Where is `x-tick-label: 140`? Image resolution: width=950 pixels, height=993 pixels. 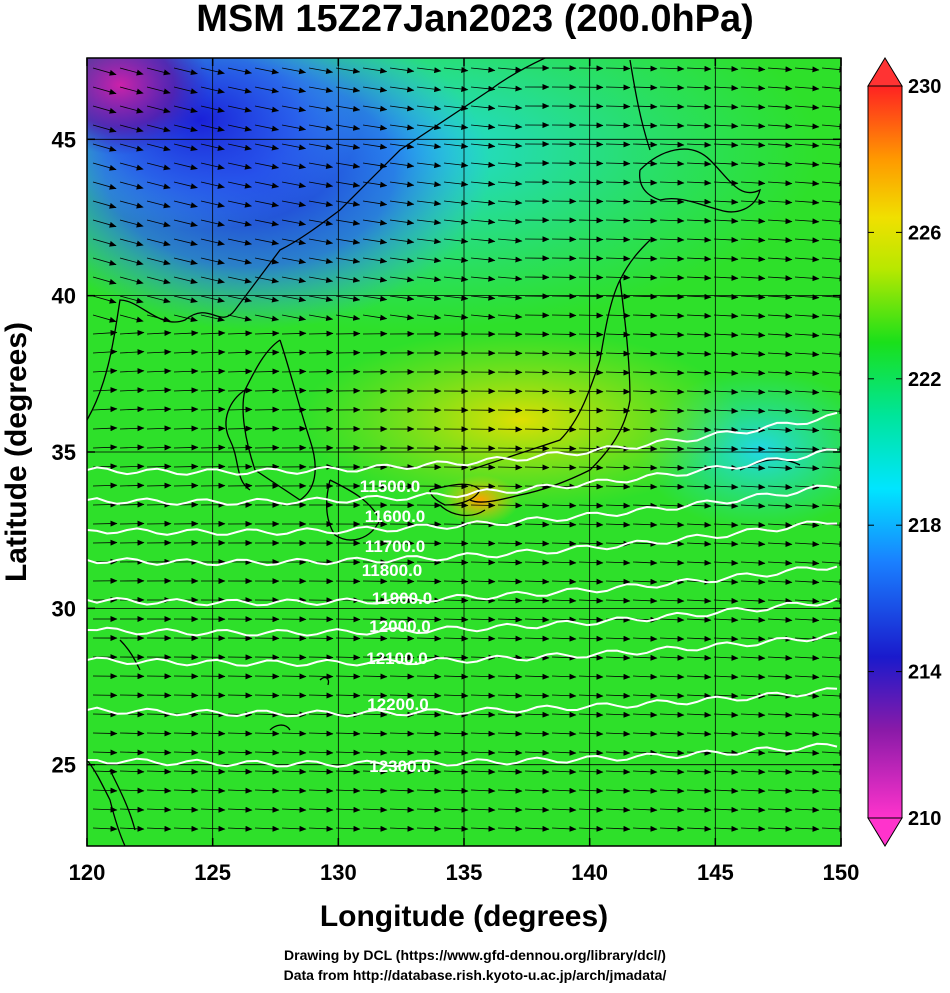
x-tick-label: 140 is located at coordinates (589, 872).